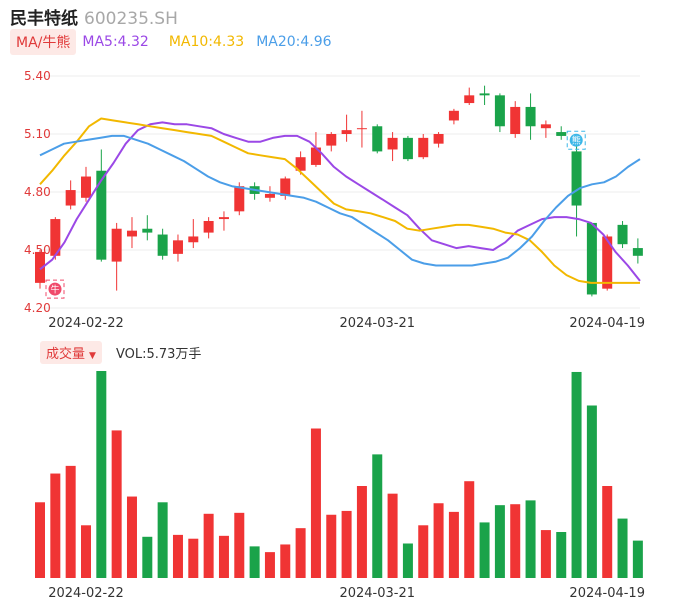  Describe the element at coordinates (43, 42) in the screenshot. I see `ma-toggle-button: MA/牛熊` at that location.